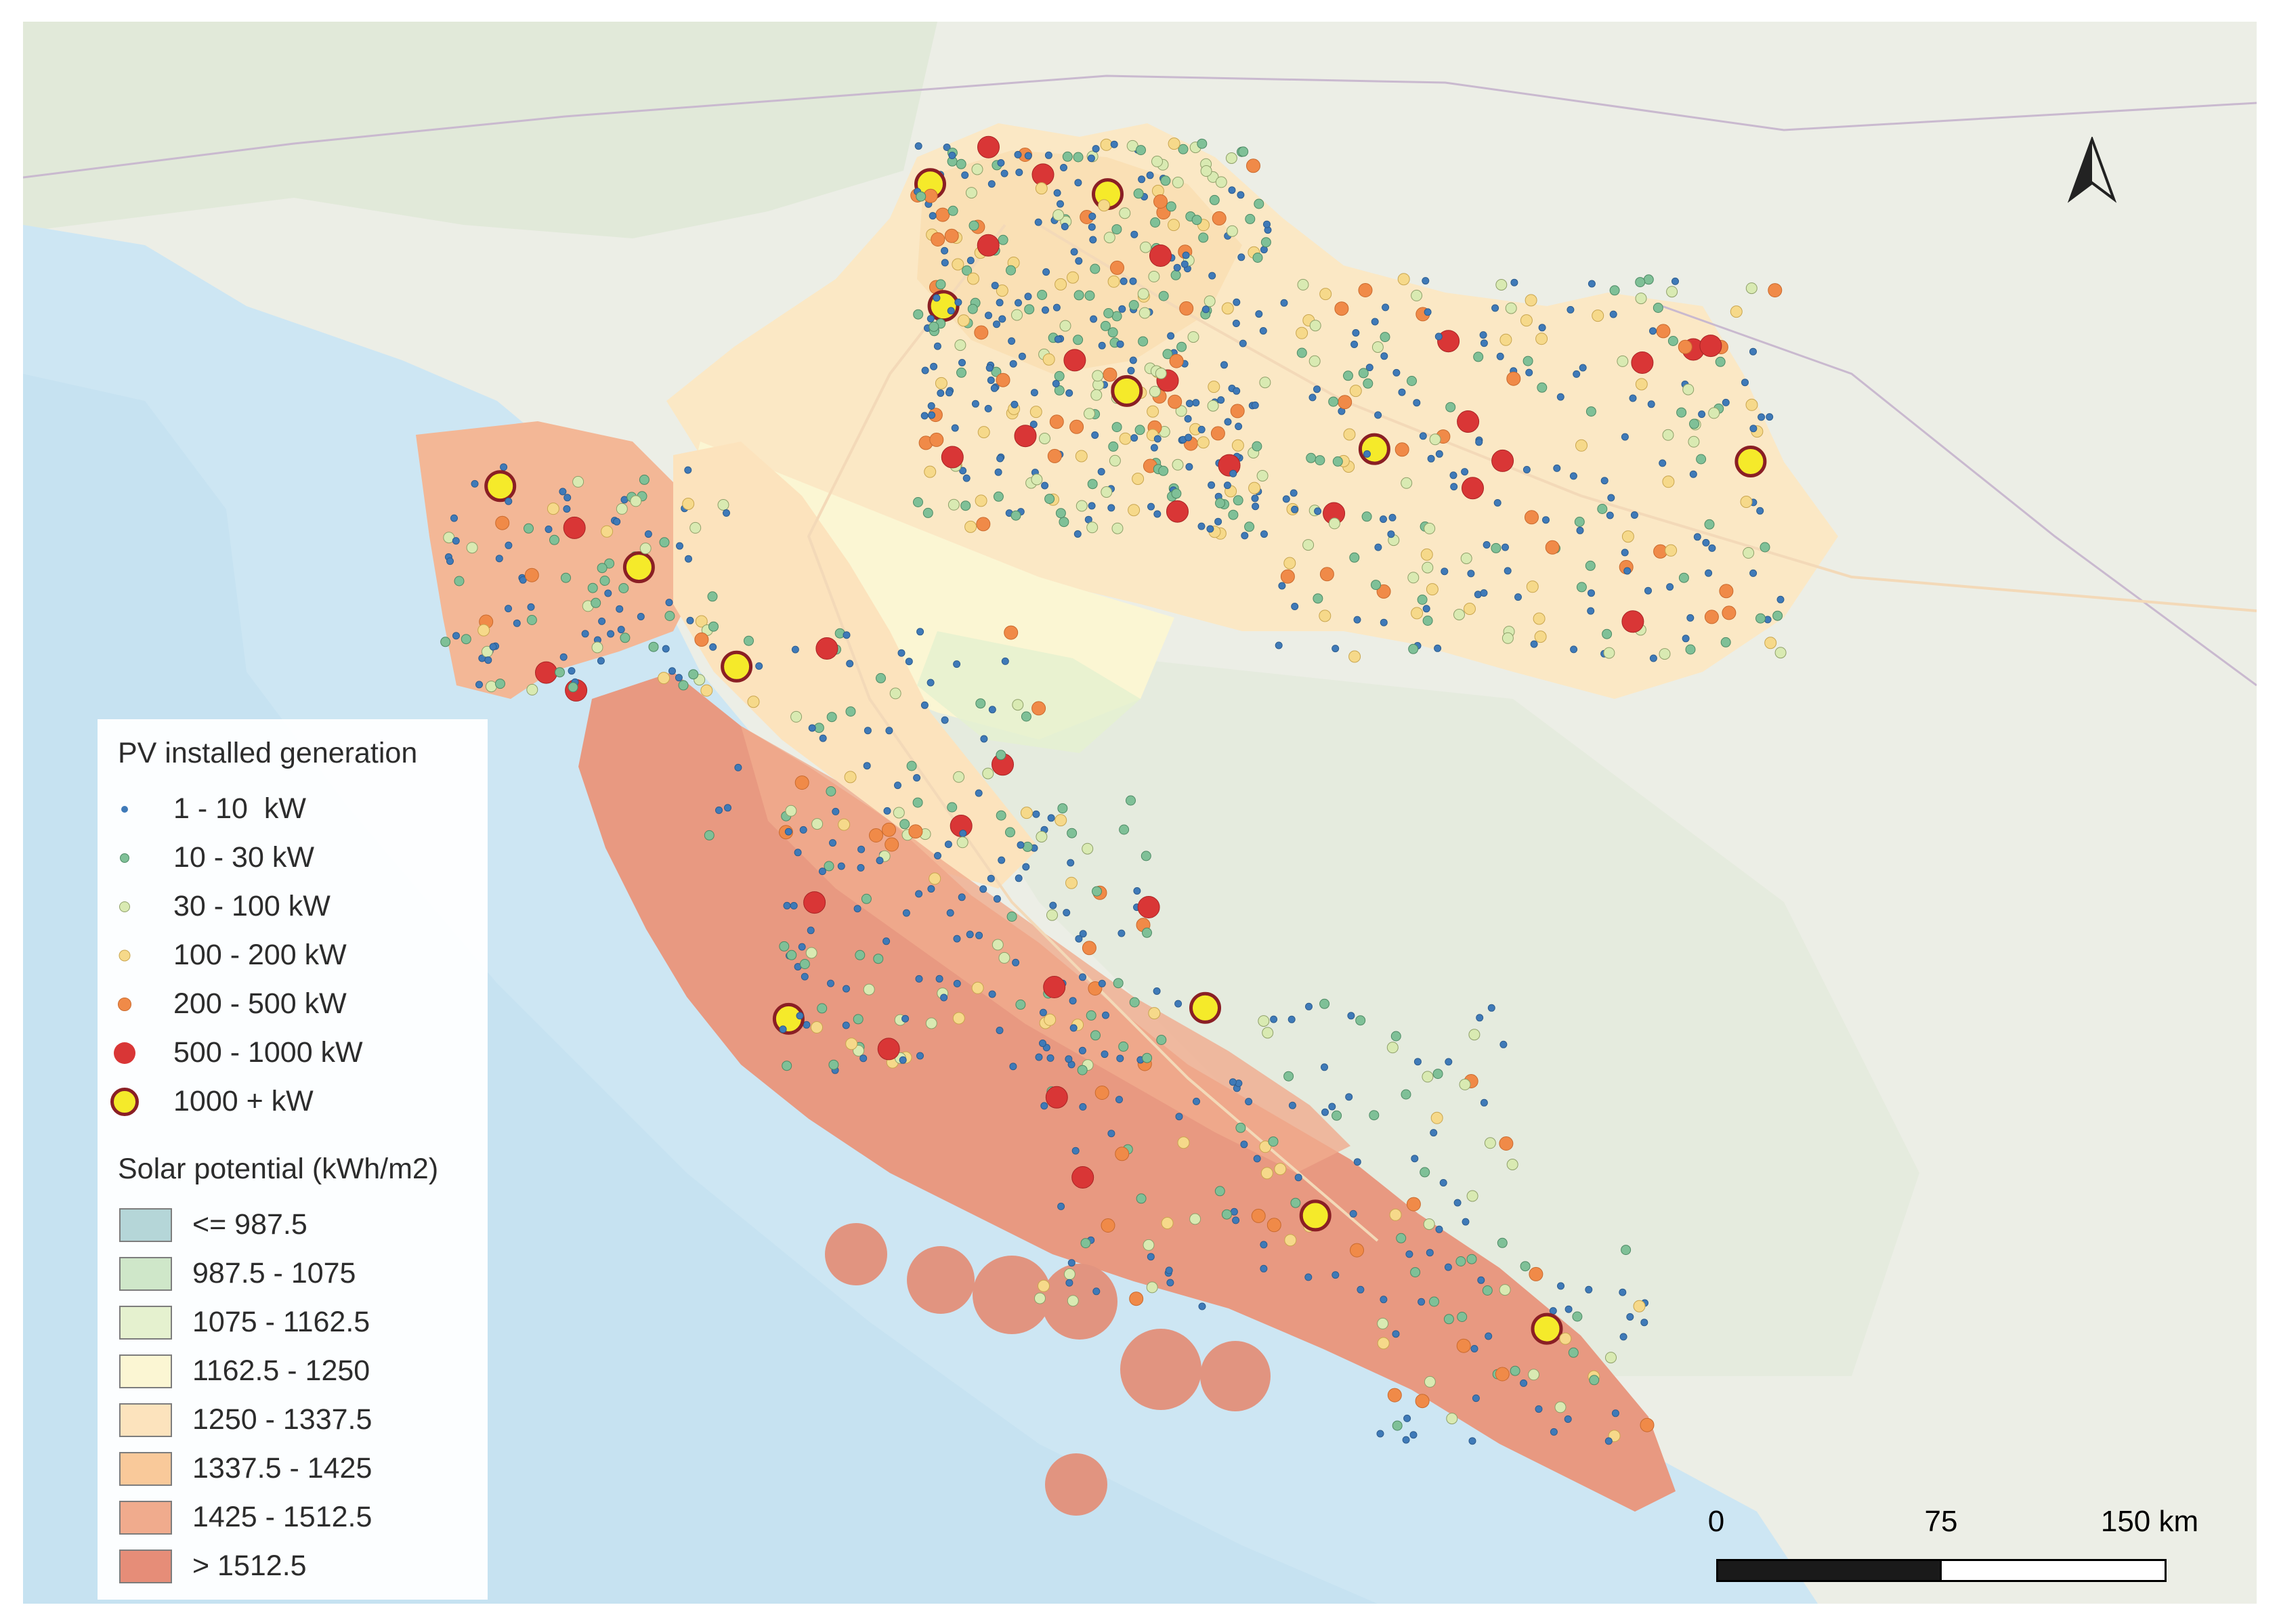 Image resolution: width=2279 pixels, height=1624 pixels. I want to click on solar-legend-item: 1425 - 1512.5, so click(301, 1517).